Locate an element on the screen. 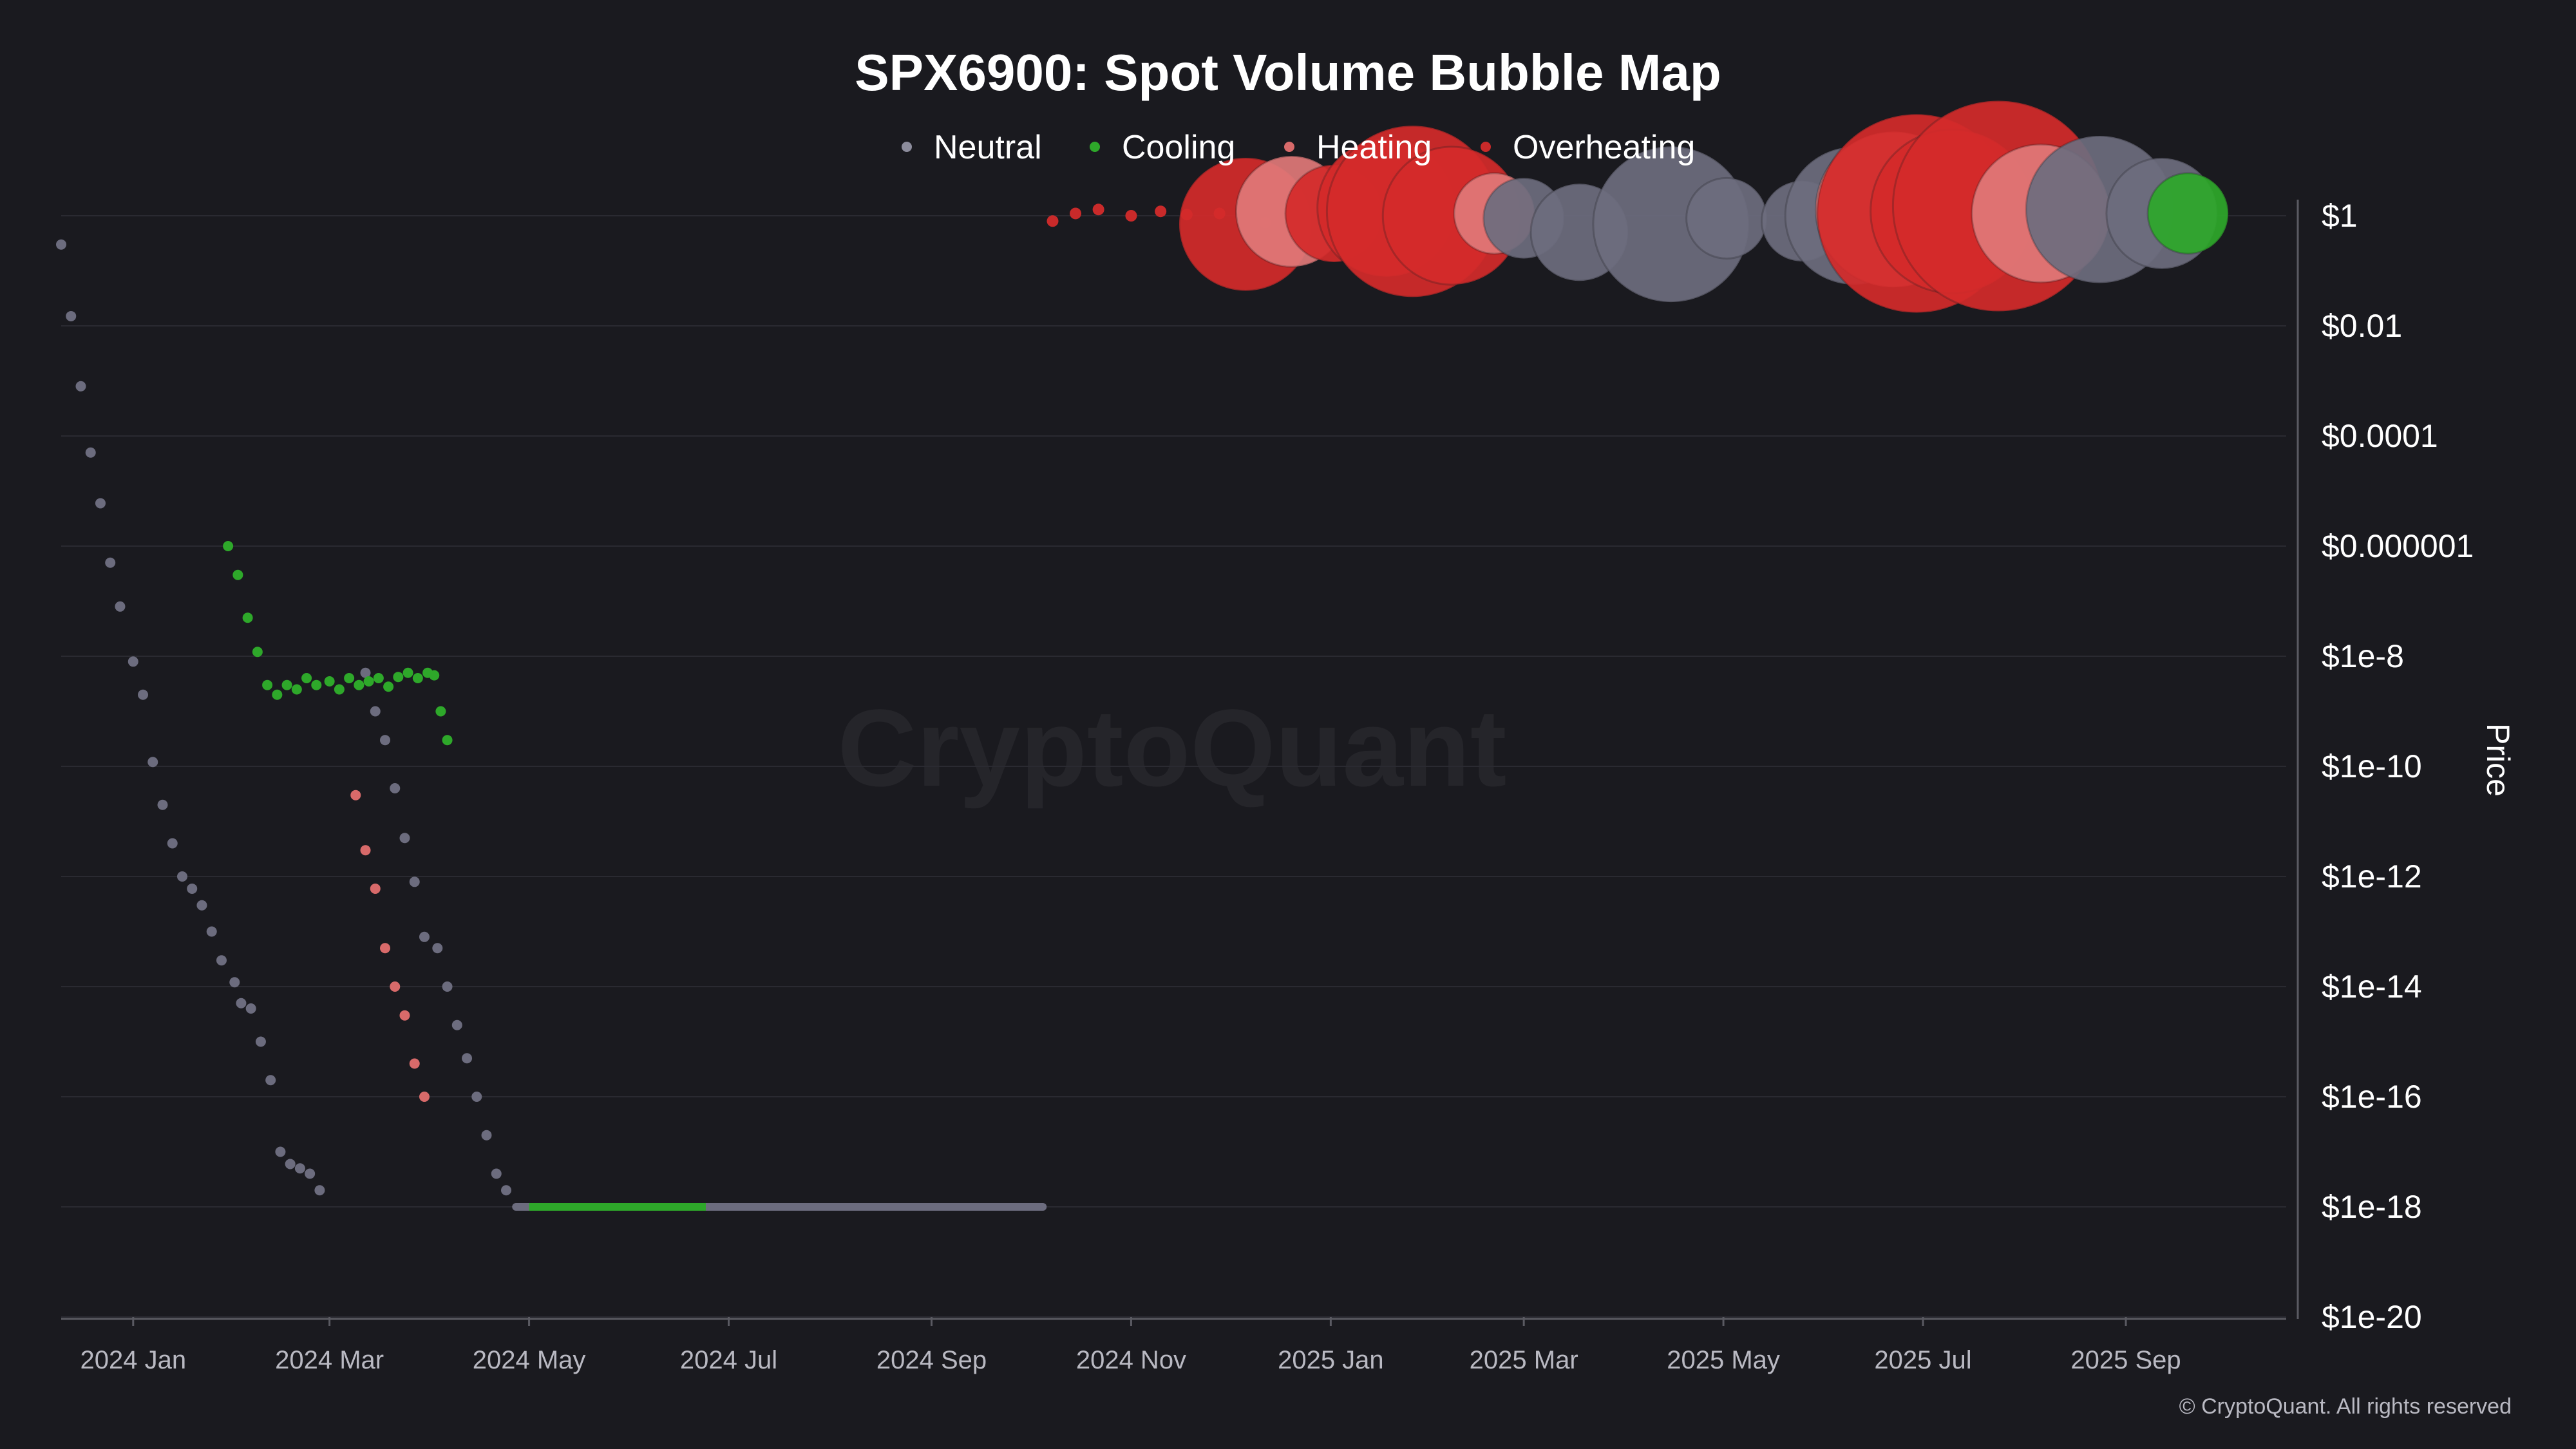  x-tick-label: 2025 Jan is located at coordinates (1331, 1360).